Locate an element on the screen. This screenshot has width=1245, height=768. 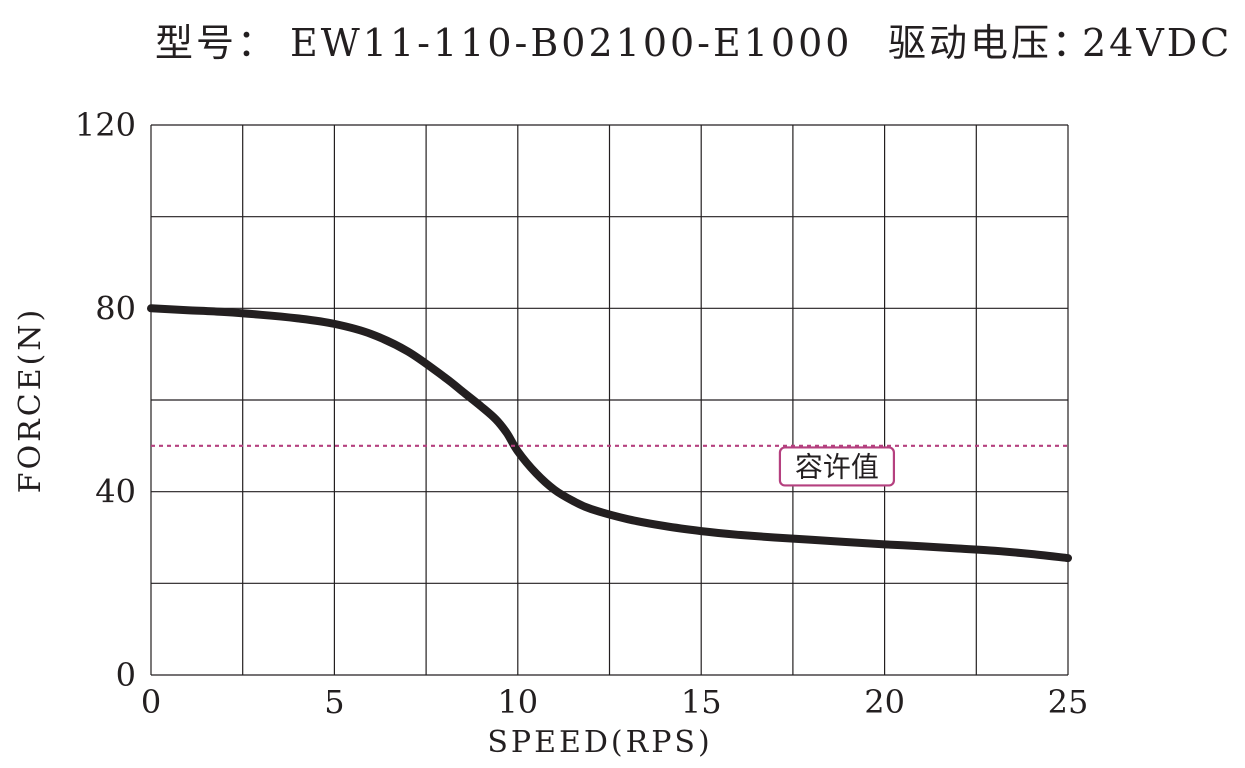
annotations: 容许值 is located at coordinates (837, 466).